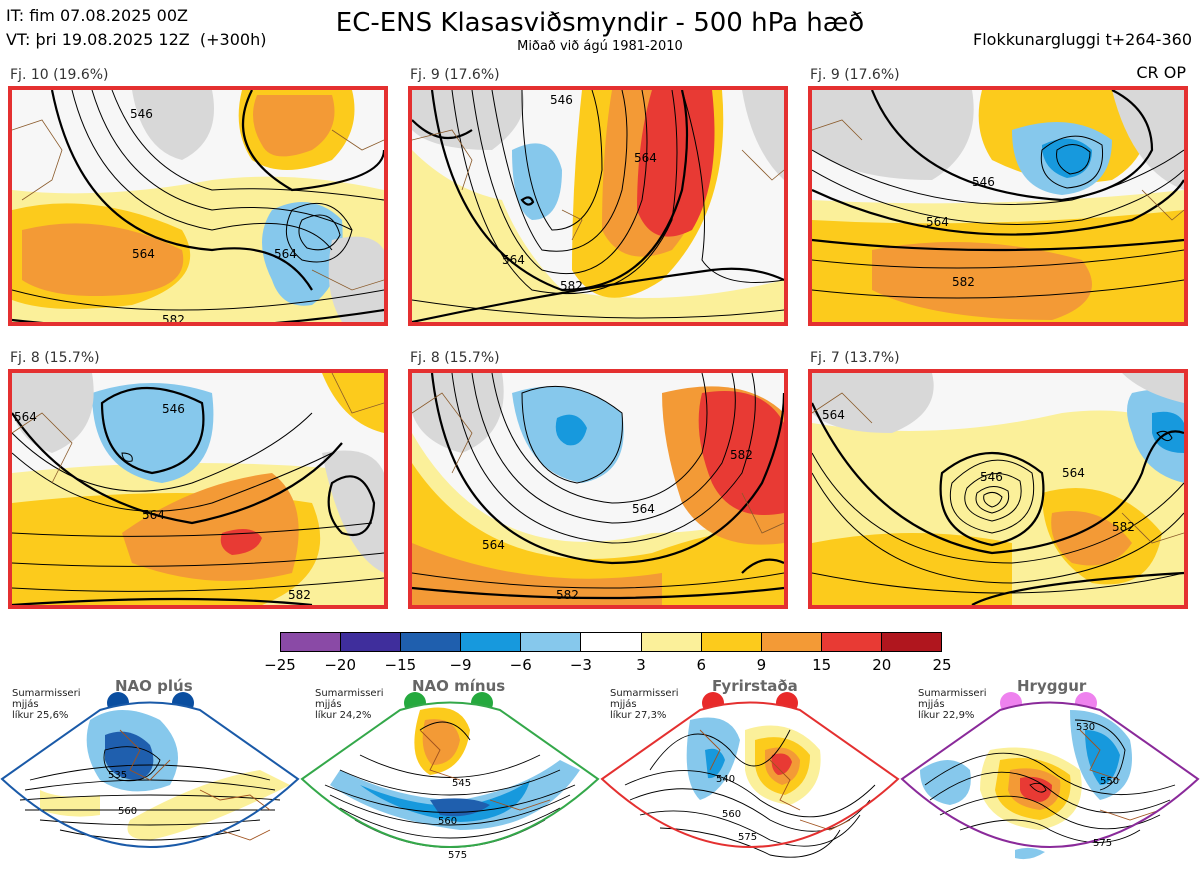 Image resolution: width=1200 pixels, height=871 pixels. Describe the element at coordinates (1052, 686) in the screenshot. I see `regime-title-ridge: Hryggur` at that location.